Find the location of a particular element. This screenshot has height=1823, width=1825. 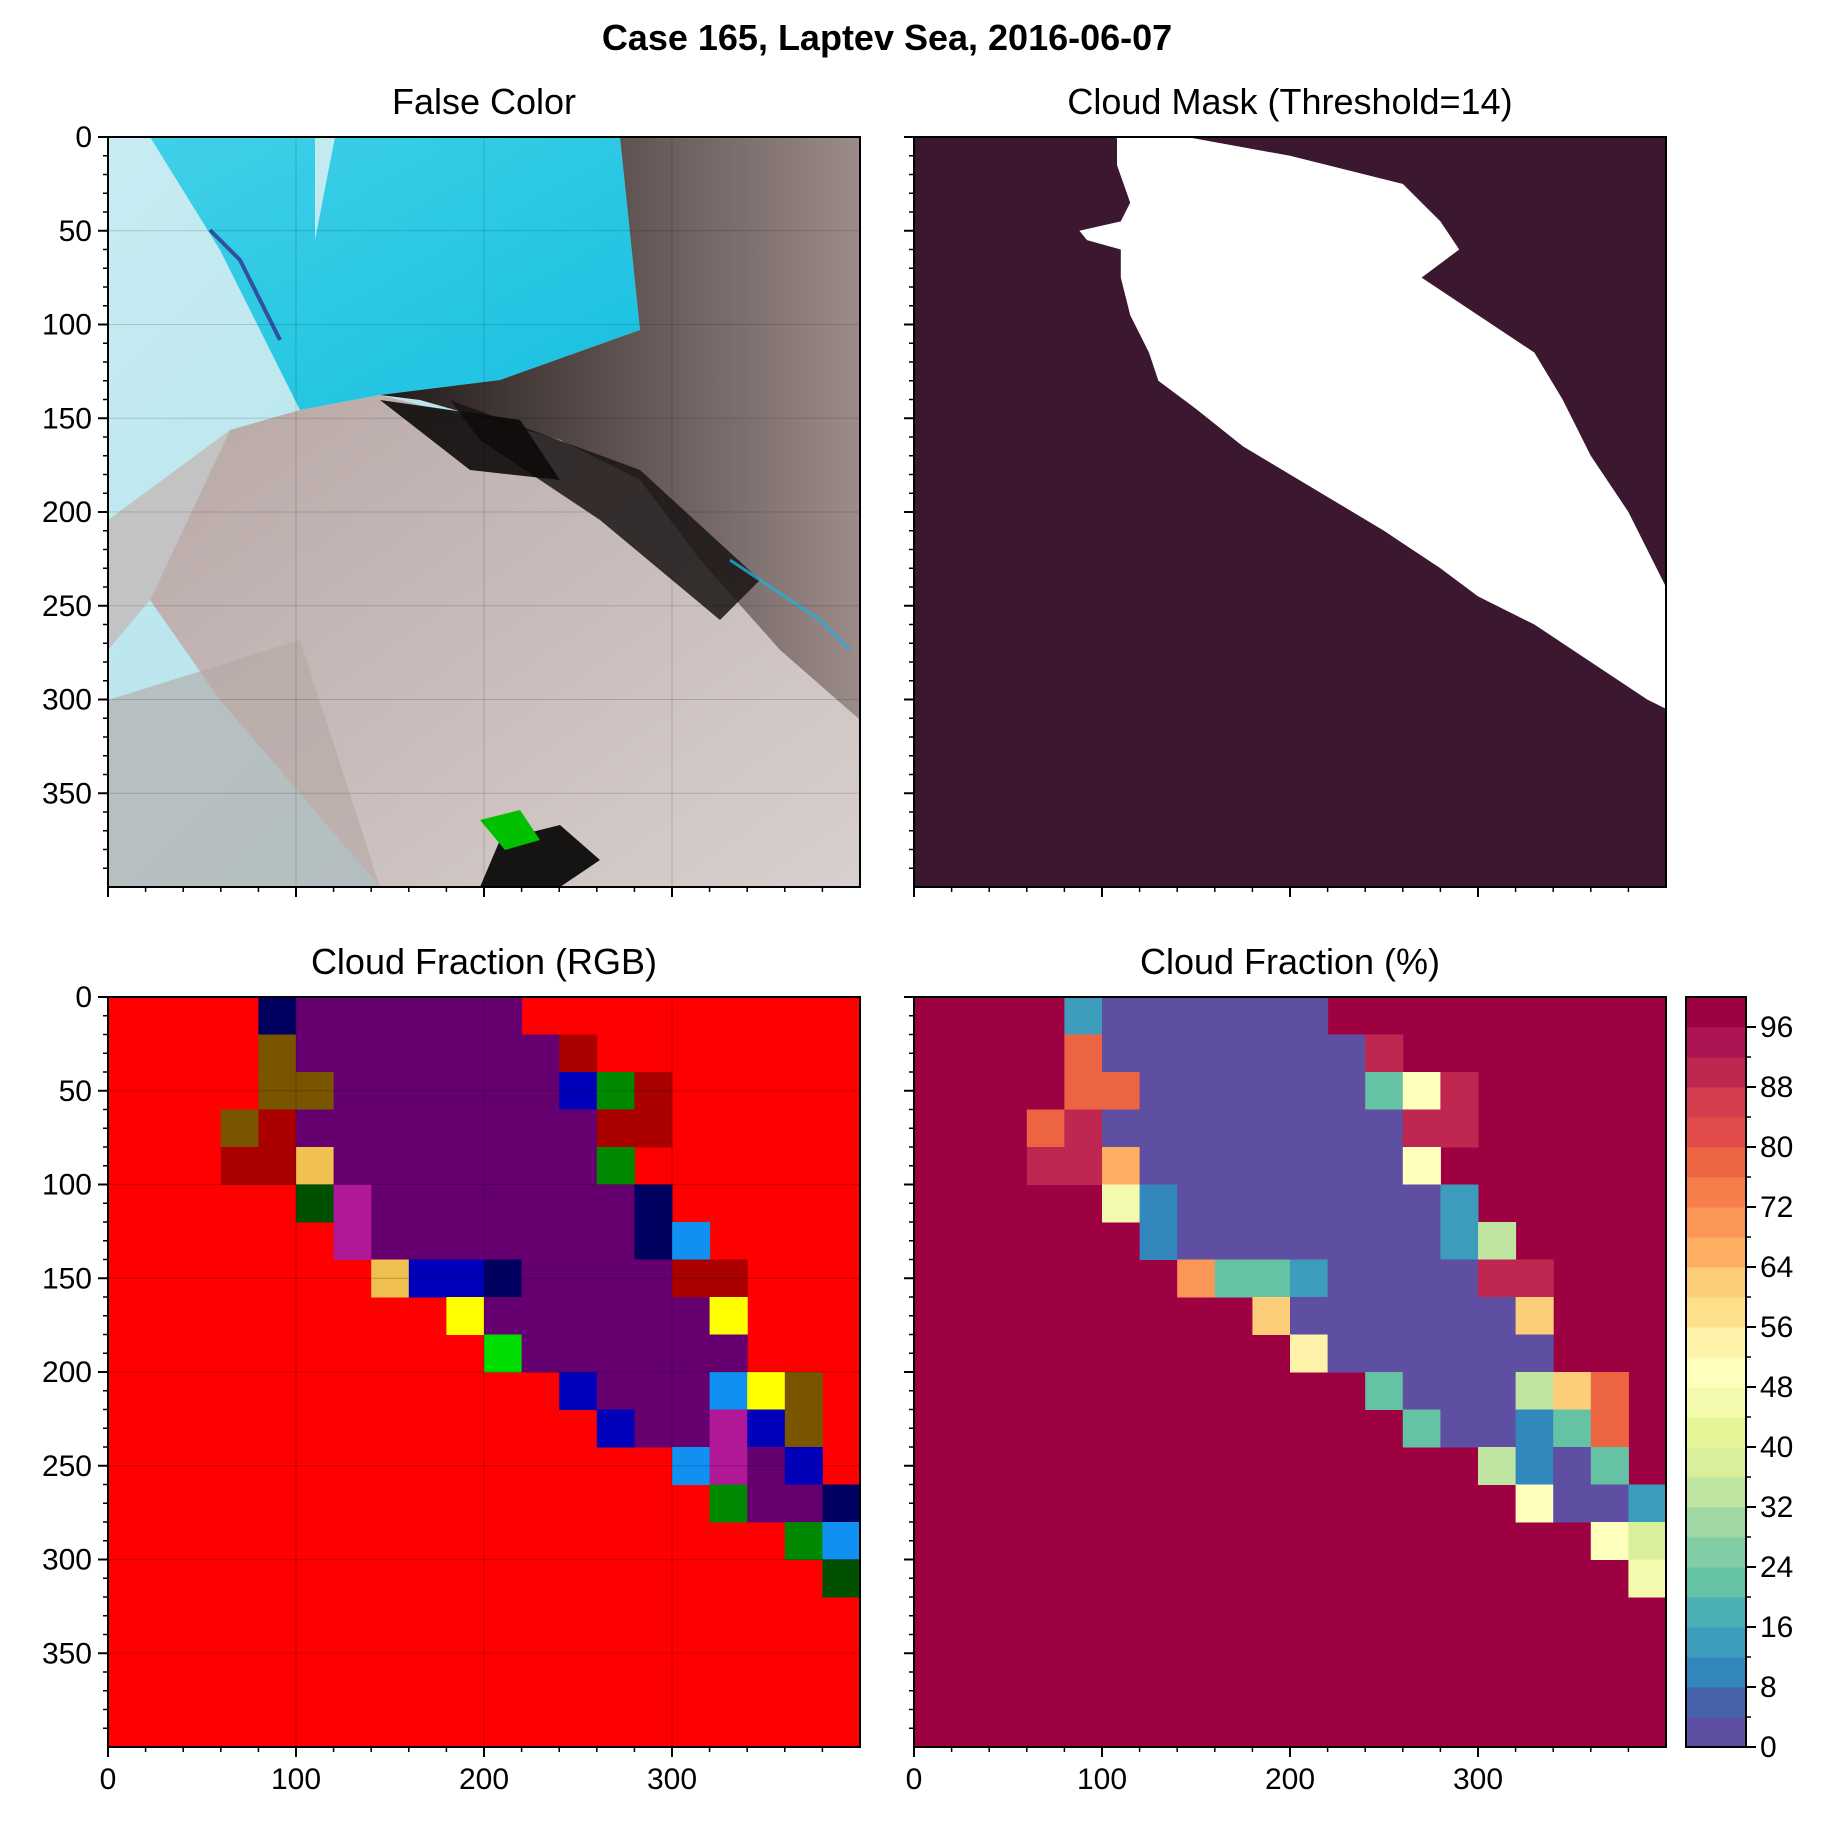

y-tick-label: 200 is located at coordinates (67, 1372).